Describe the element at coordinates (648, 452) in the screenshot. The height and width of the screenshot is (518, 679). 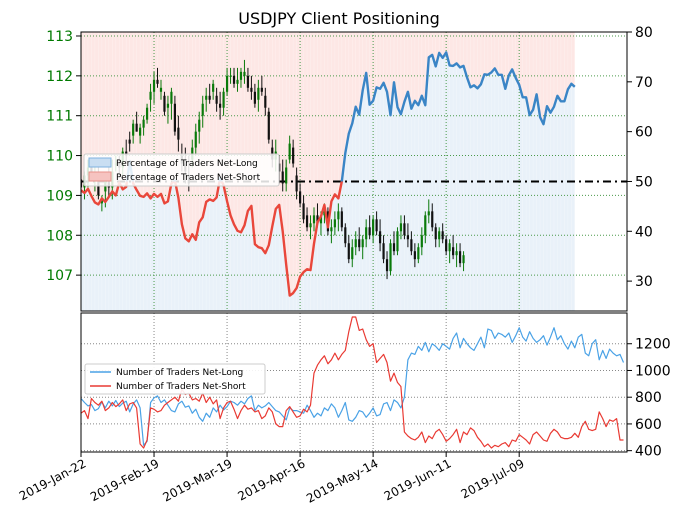
I see `count-tick-label: 400` at that location.